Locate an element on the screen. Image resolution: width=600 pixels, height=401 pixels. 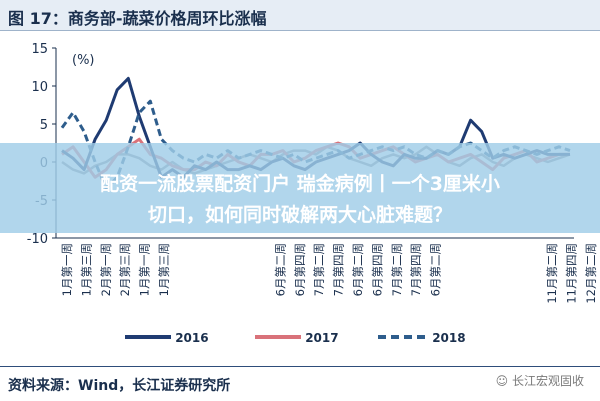
legend-swatch-2018 is located at coordinates (403, 337).